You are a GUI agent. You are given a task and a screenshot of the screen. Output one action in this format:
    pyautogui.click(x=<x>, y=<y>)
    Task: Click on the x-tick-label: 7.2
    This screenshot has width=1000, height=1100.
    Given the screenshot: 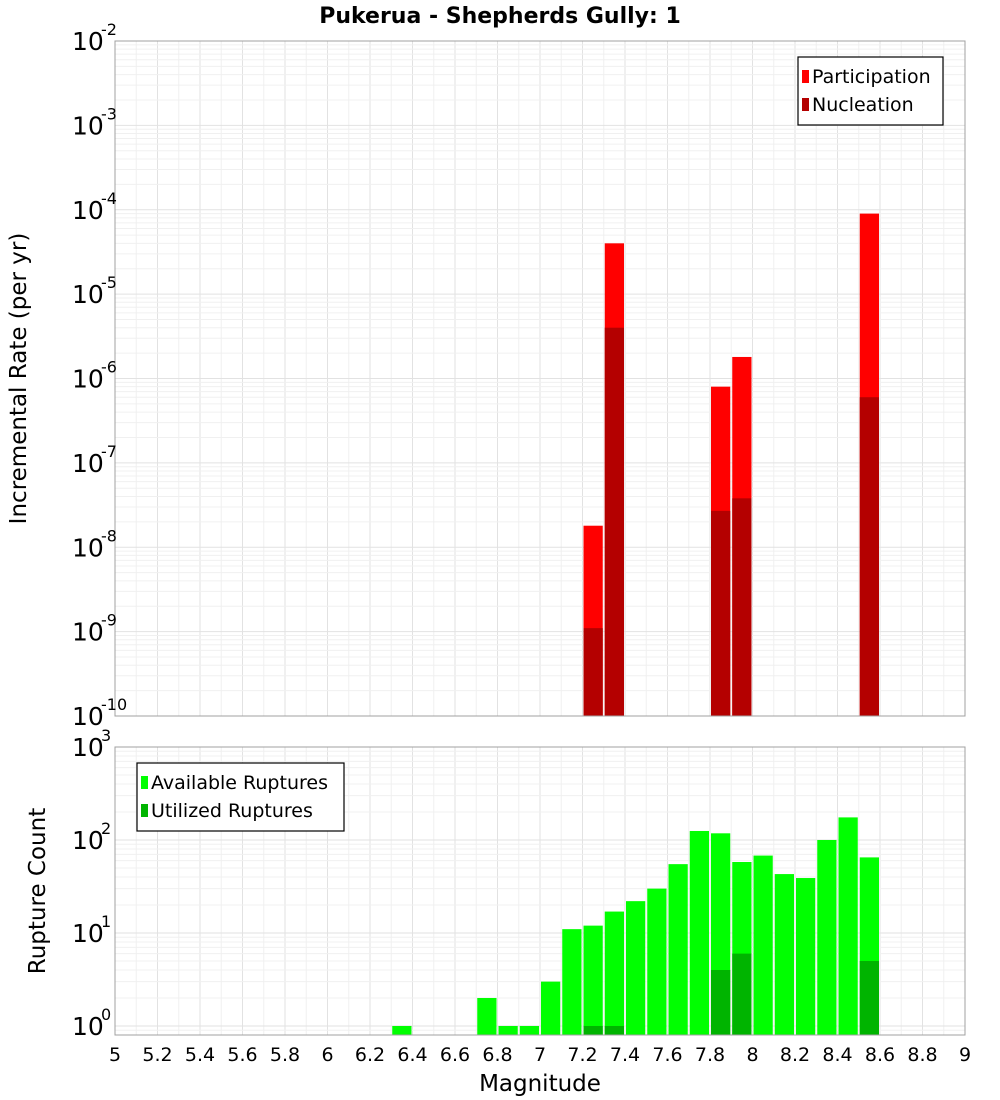 What is the action you would take?
    pyautogui.click(x=582, y=1055)
    